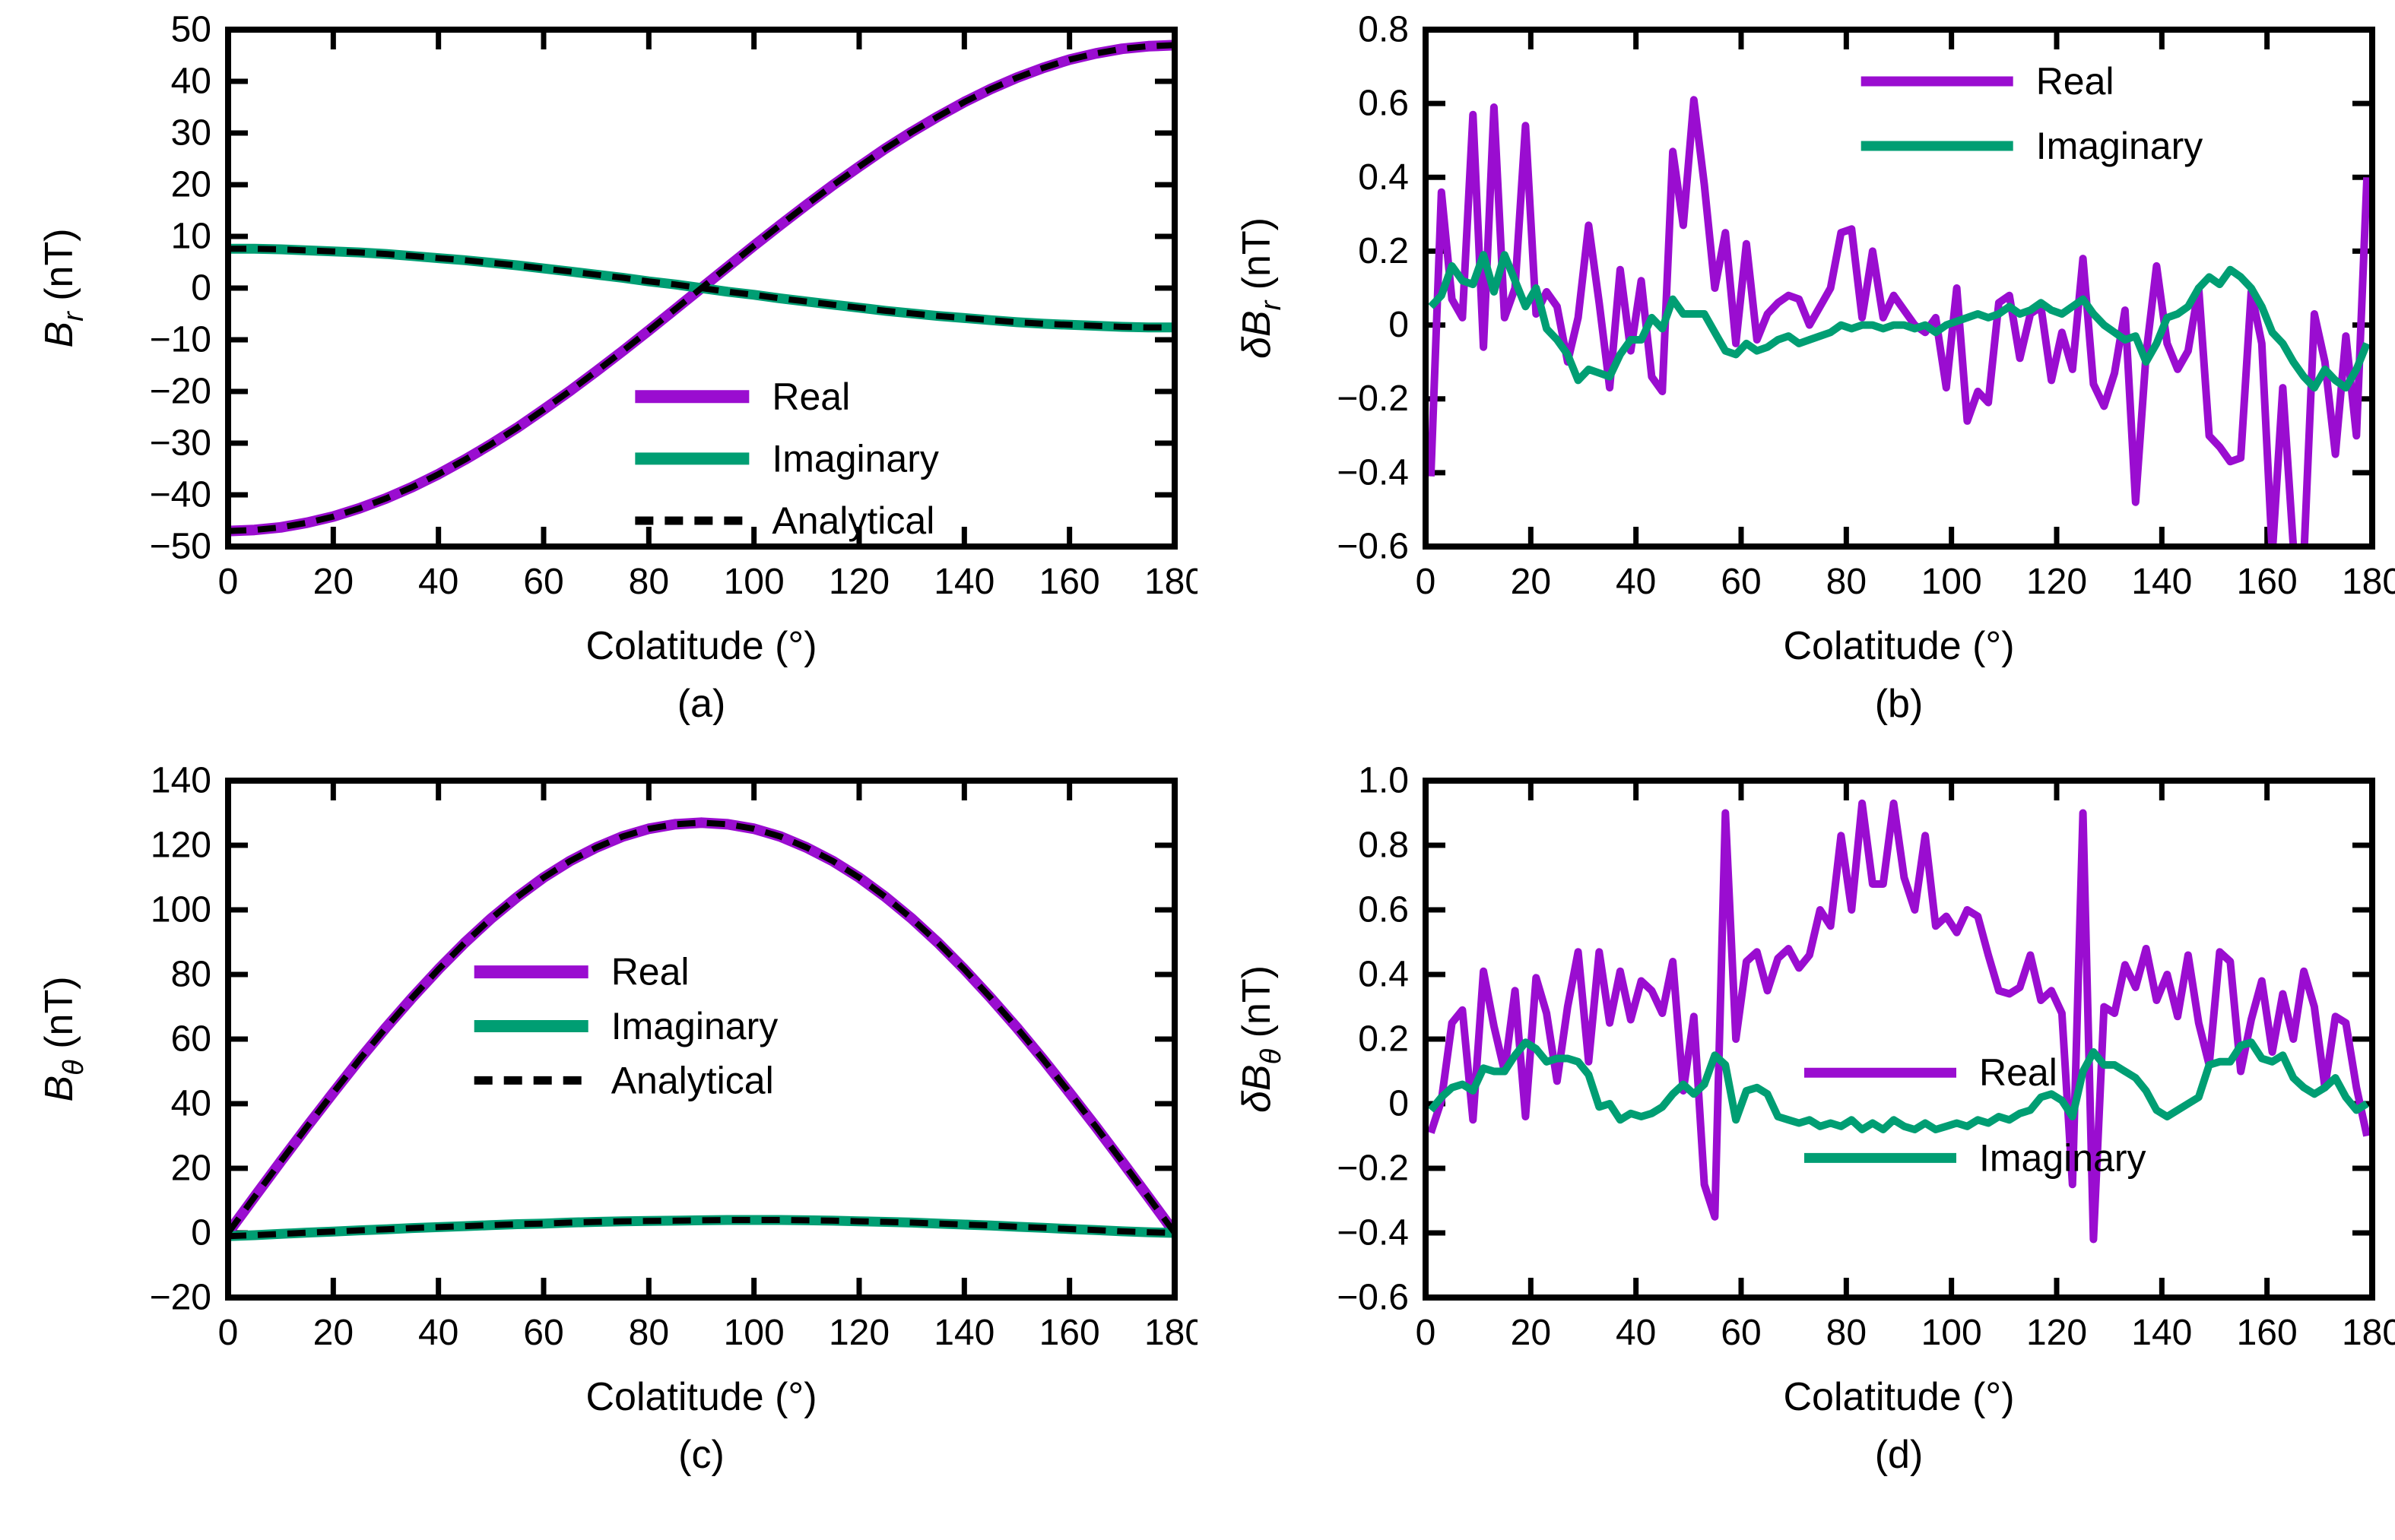 This screenshot has height=1540, width=2395. Describe the element at coordinates (191, 134) in the screenshot. I see `svg-text: 30` at that location.